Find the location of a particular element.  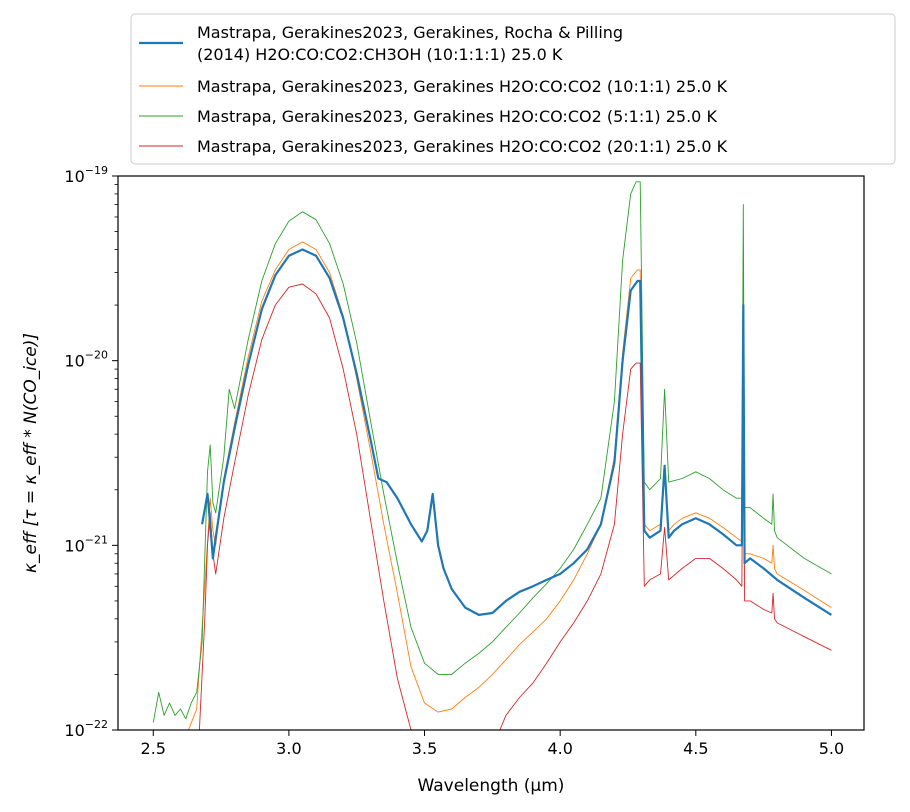

x-tick-label: 2.5 is located at coordinates (153, 748).